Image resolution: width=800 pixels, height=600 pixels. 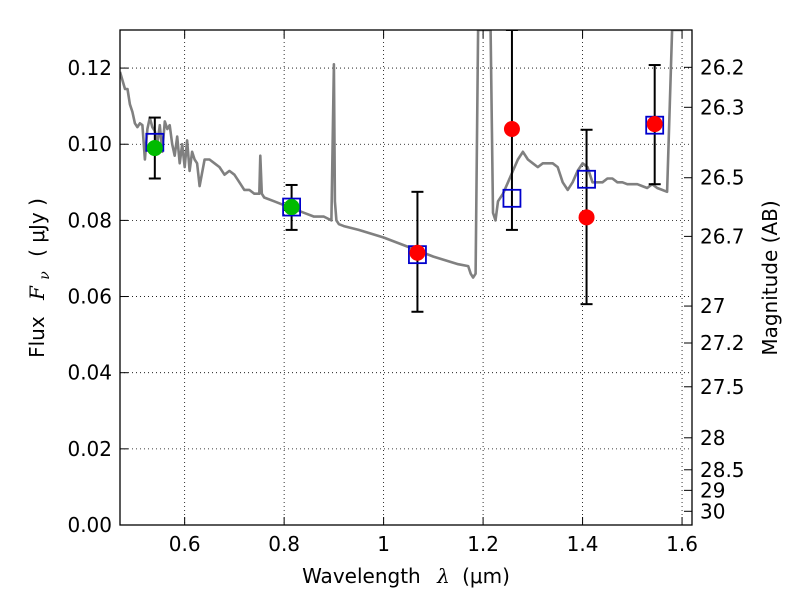 What do you see at coordinates (722, 470) in the screenshot?
I see `right-tick-label: 28.5` at bounding box center [722, 470].